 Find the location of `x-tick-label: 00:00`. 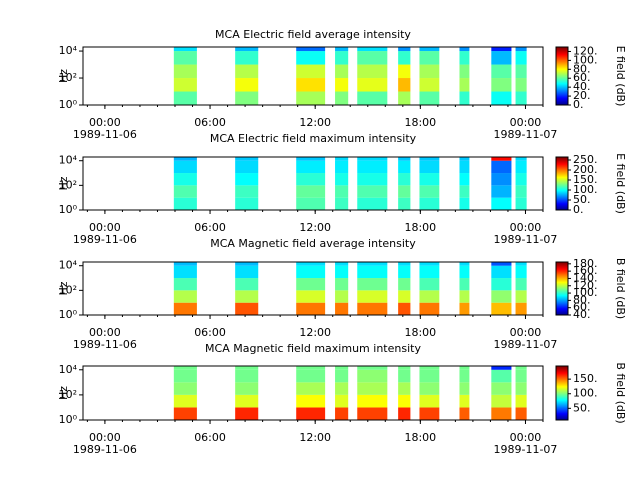

x-tick-label: 00:00 is located at coordinates (105, 332).